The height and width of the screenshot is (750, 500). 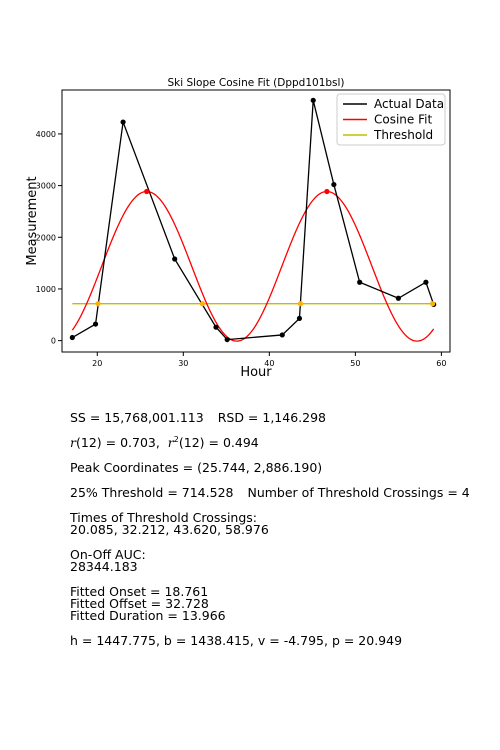 I want to click on auc-value: 28344.183, so click(x=104, y=566).